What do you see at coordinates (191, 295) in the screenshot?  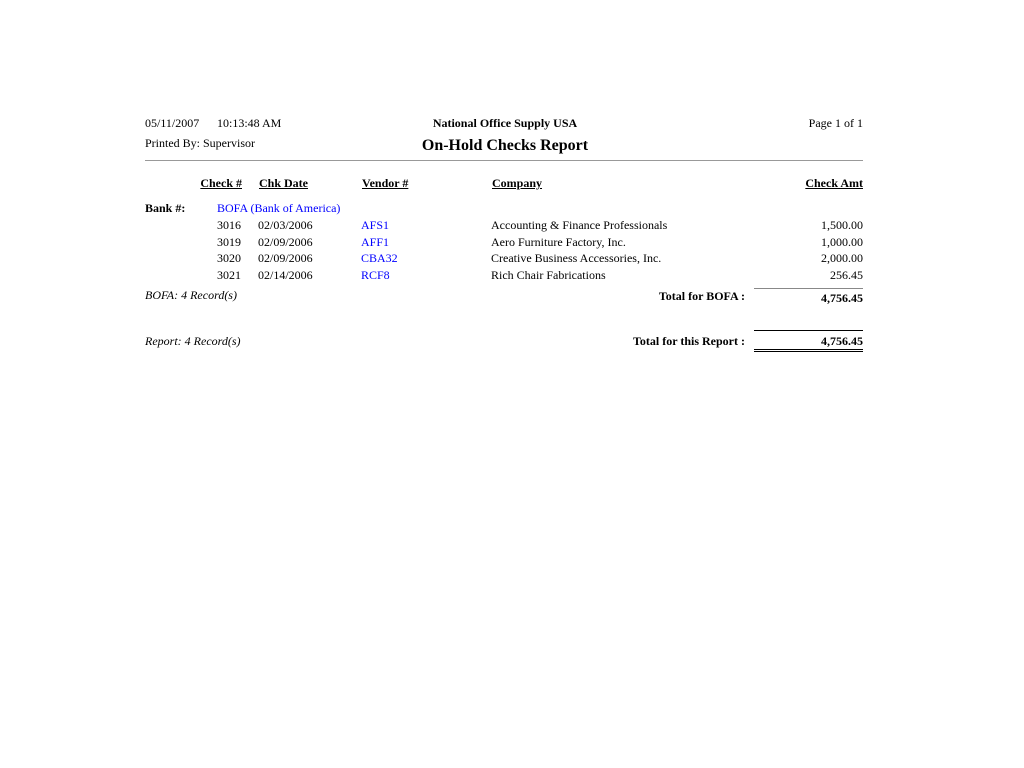 I see `group-record-count: BOFA: 4 Record(s)` at bounding box center [191, 295].